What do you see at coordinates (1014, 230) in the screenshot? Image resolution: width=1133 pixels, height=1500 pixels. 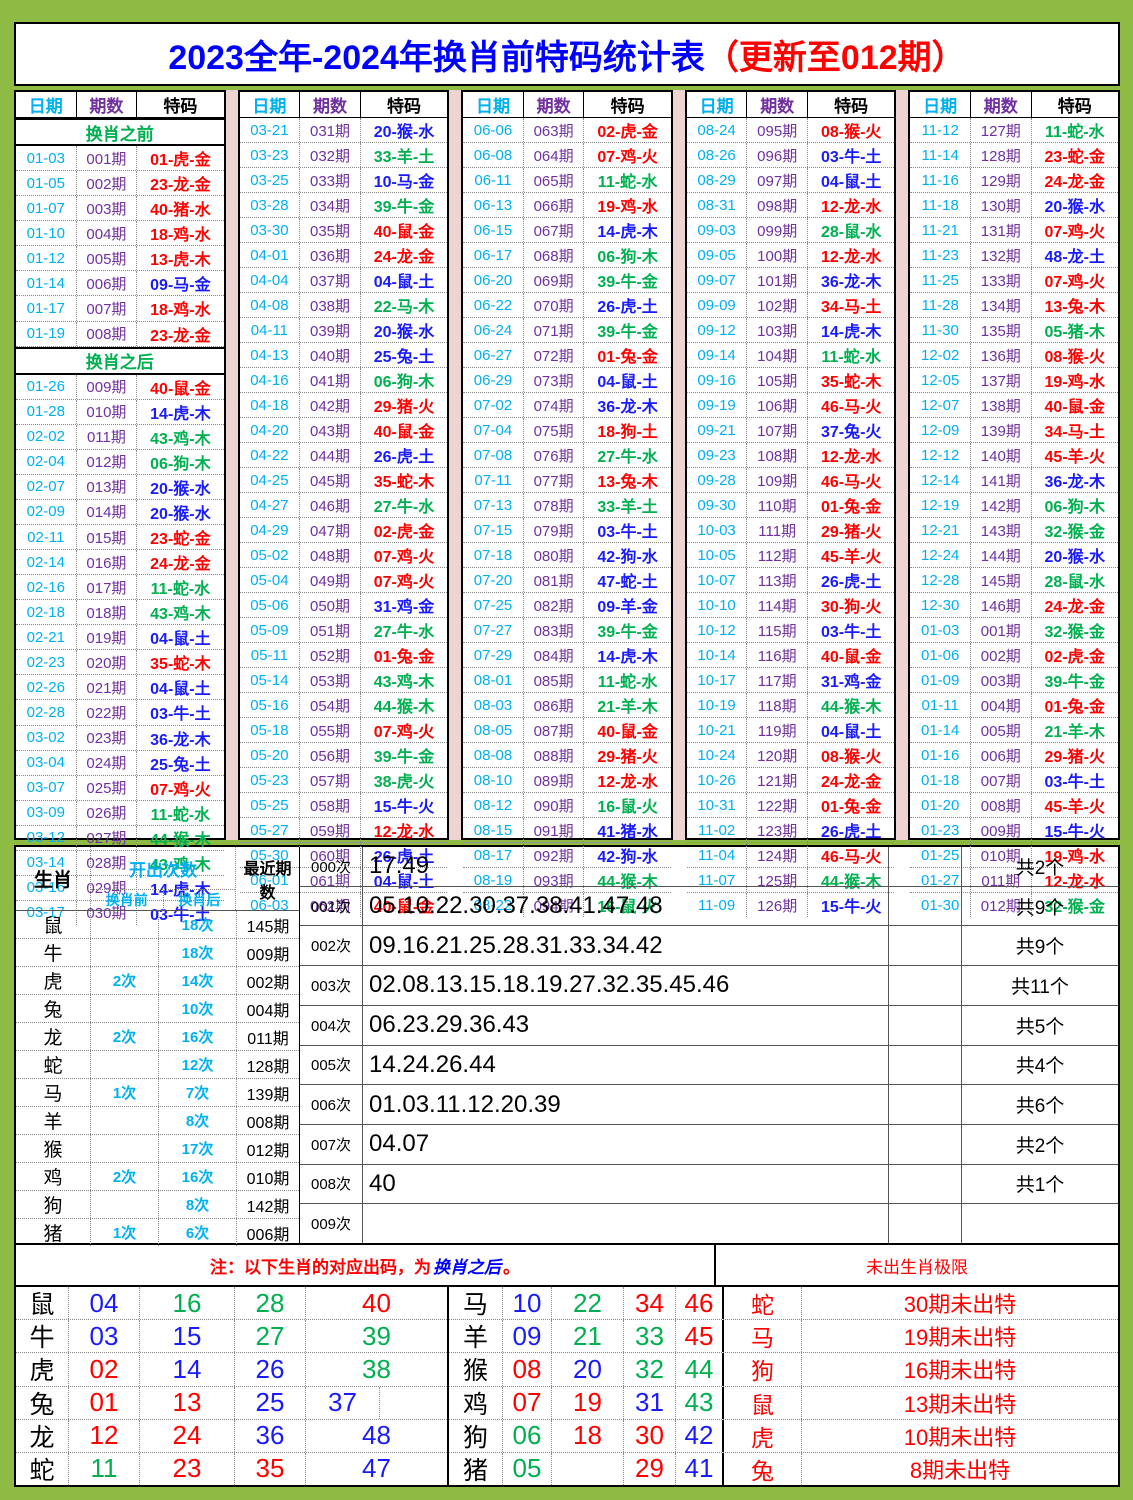 I see `table-row: 11-21 131期 07-鸡-火` at bounding box center [1014, 230].